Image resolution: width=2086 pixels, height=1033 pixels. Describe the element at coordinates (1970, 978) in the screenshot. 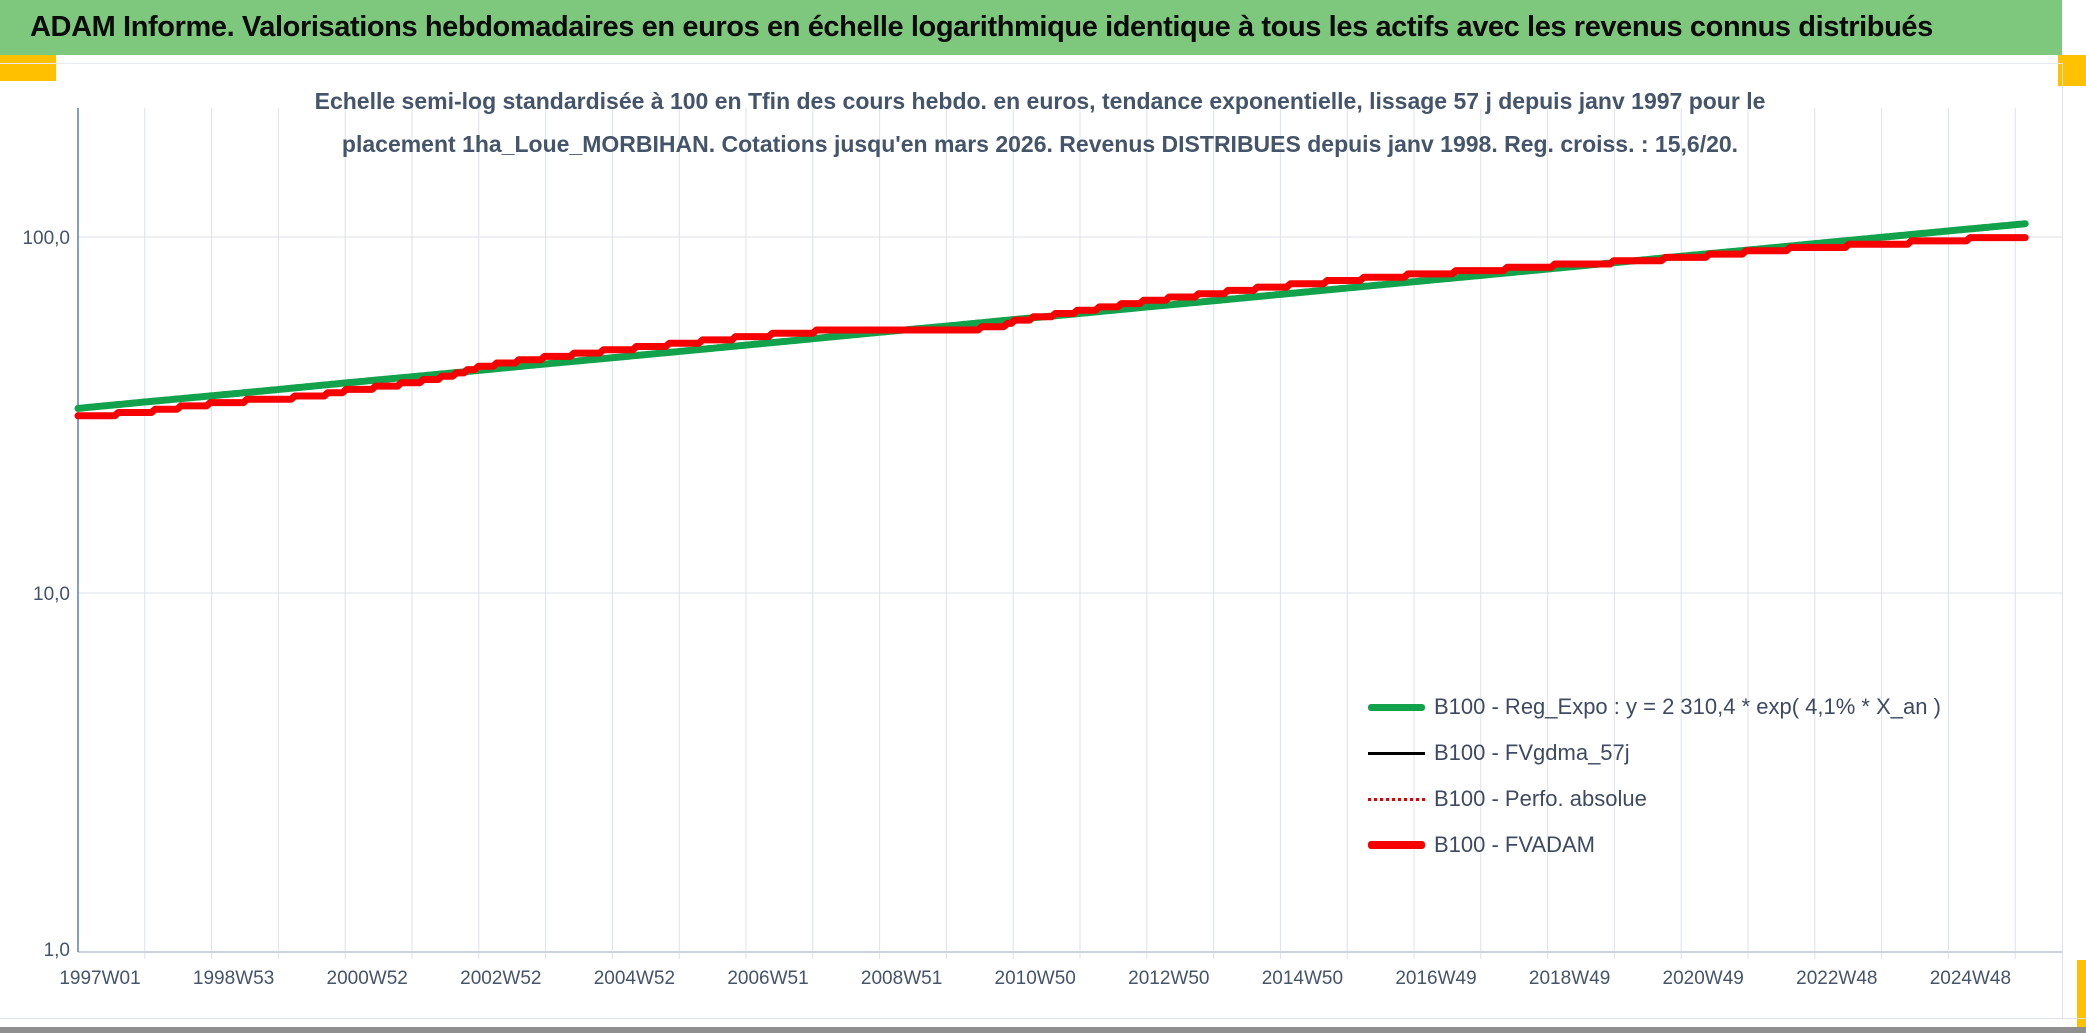

I see `x-tick-label: 2024W48` at that location.